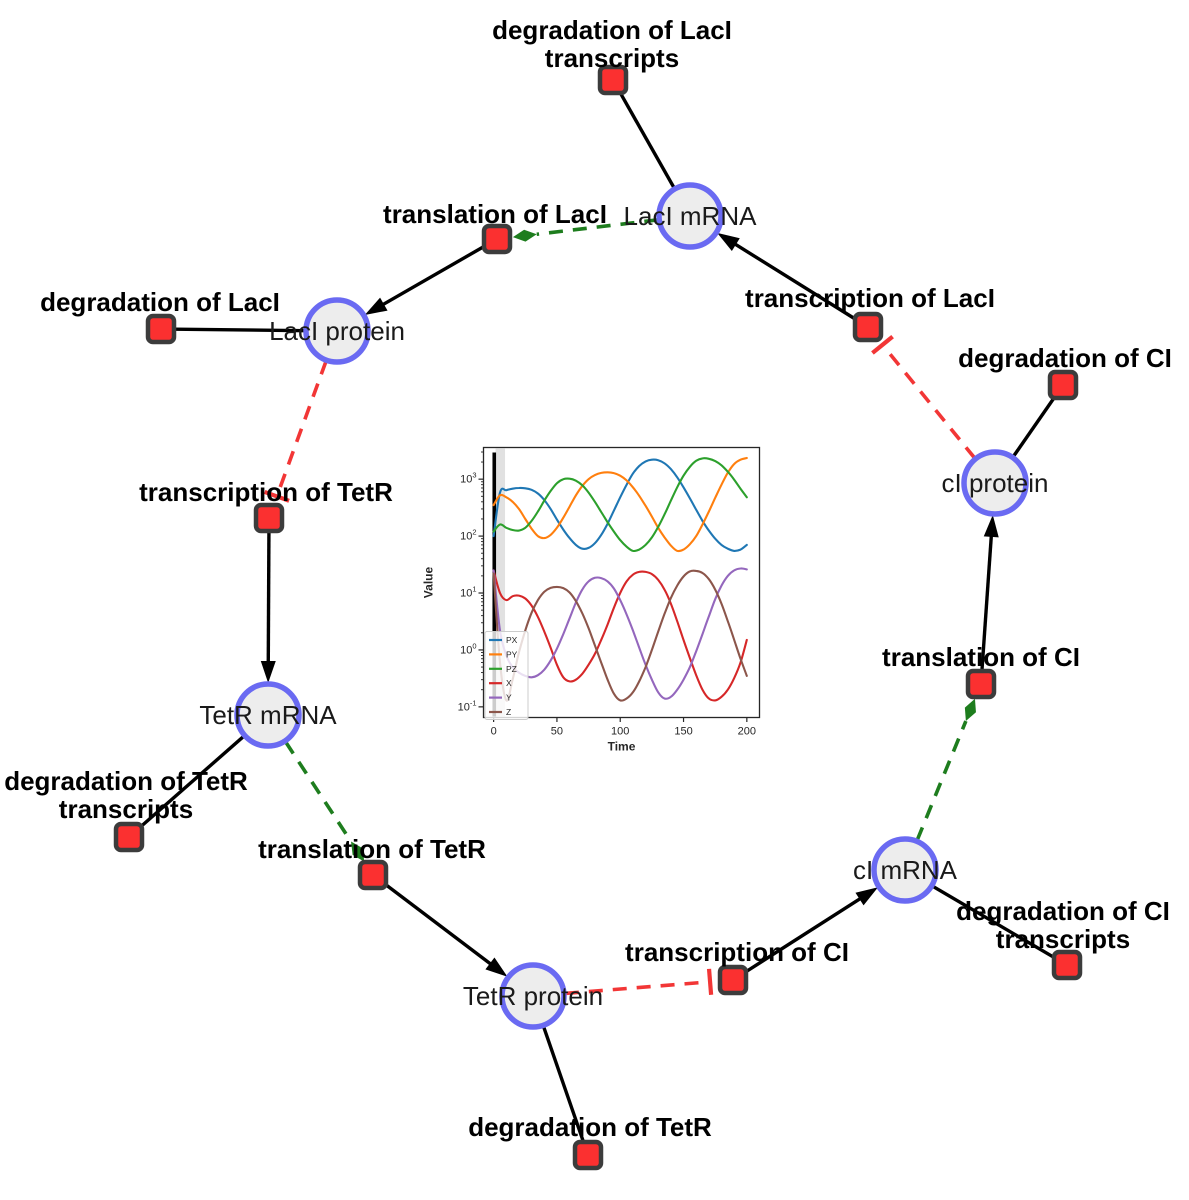 The width and height of the screenshot is (1189, 1200). I want to click on x-tick-label: 0, so click(494, 732).